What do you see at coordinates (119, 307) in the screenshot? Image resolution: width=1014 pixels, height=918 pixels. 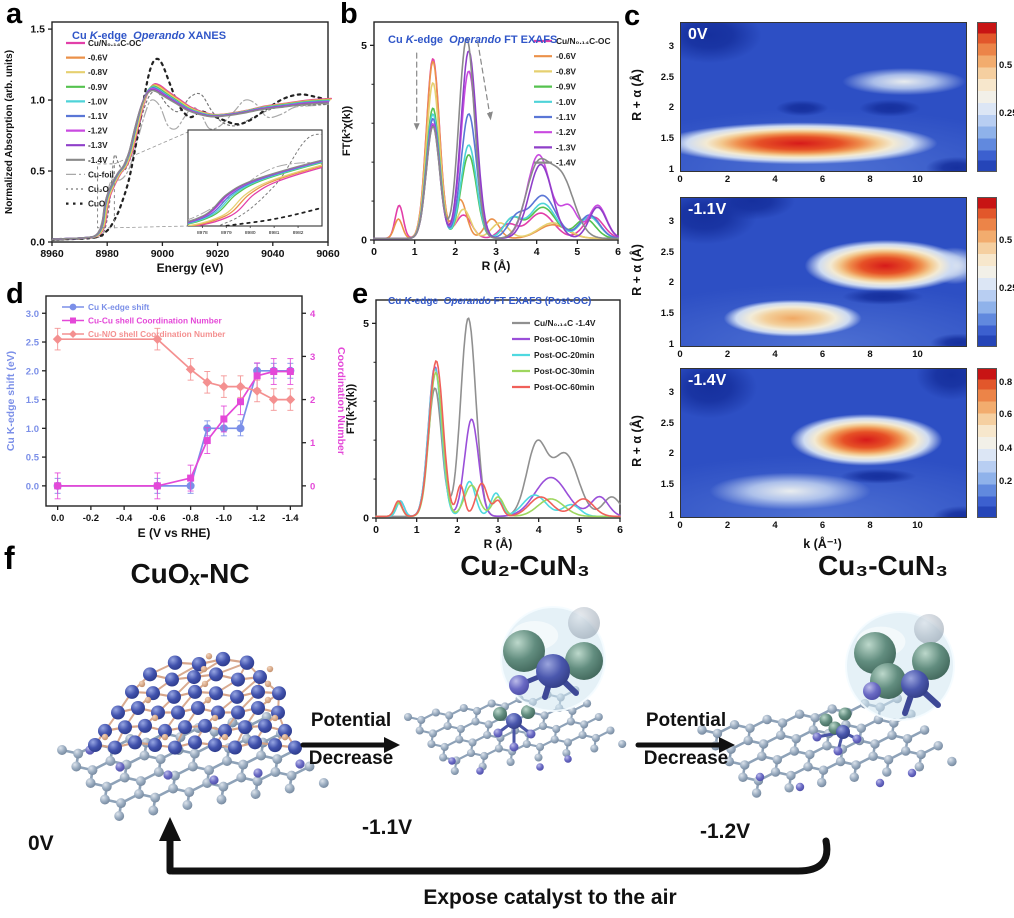 I see `svg-text: Cu K-edge shift` at bounding box center [119, 307].